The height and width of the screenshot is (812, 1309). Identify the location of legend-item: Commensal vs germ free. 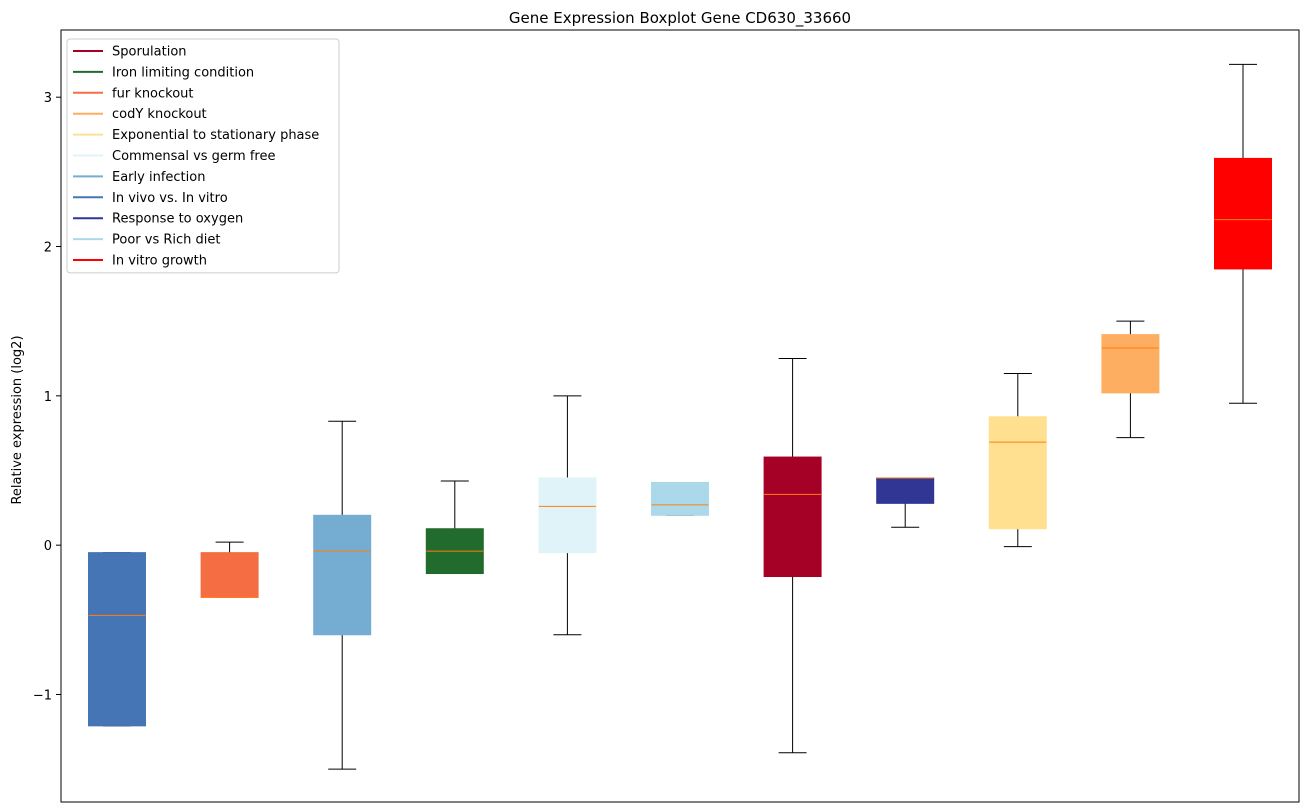
(174, 156).